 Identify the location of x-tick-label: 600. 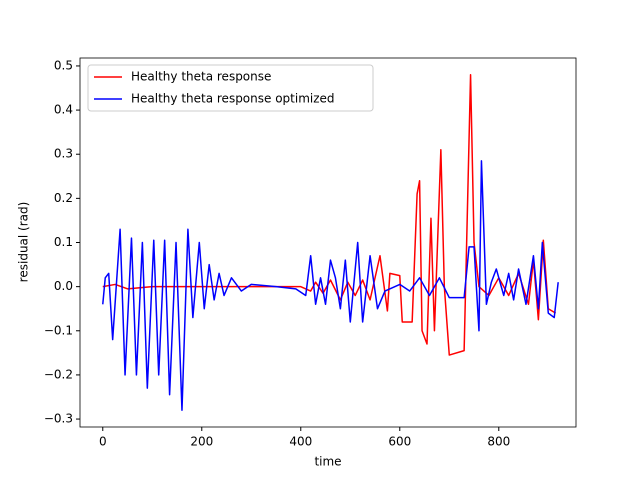
(399, 442).